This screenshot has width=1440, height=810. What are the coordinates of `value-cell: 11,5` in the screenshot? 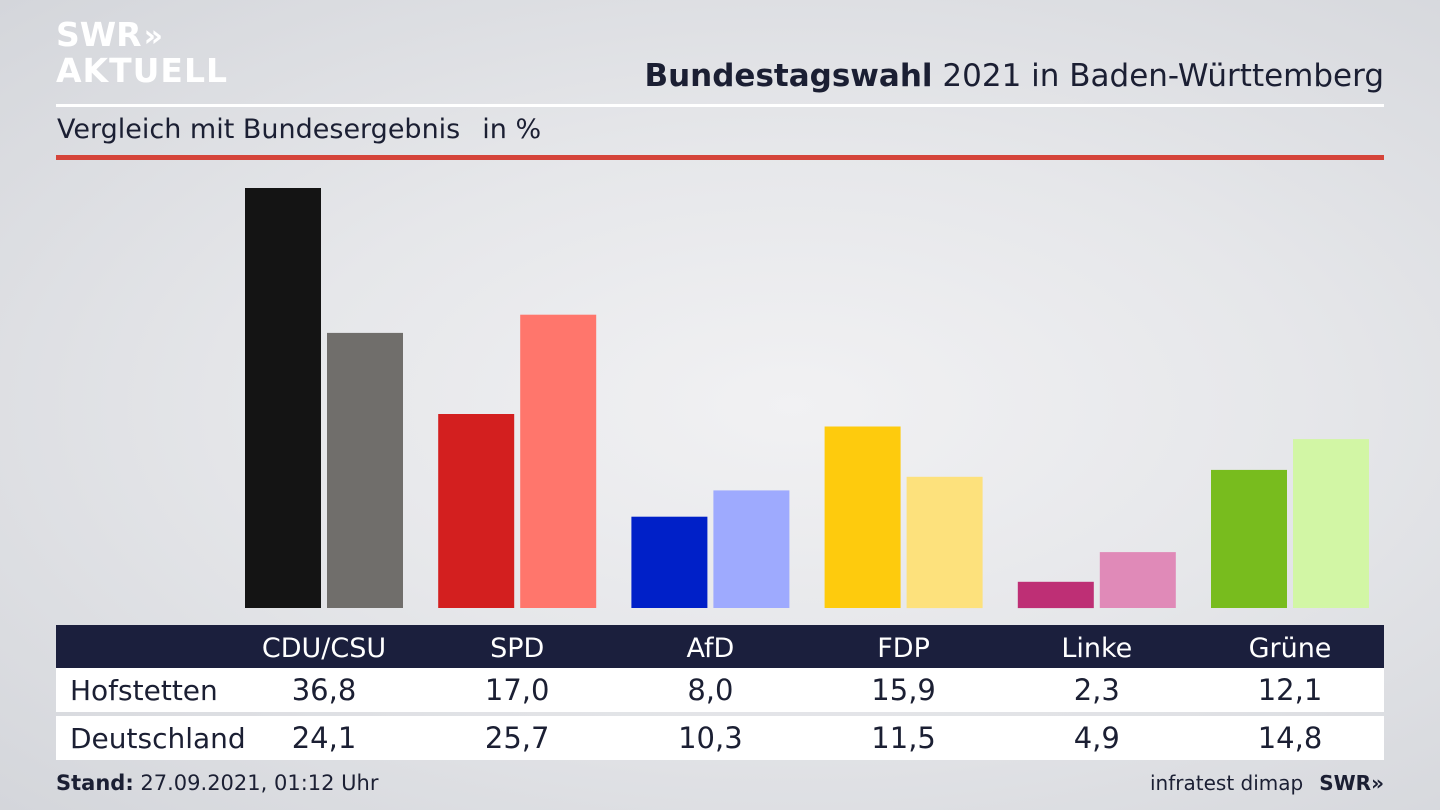 It's located at (903, 738).